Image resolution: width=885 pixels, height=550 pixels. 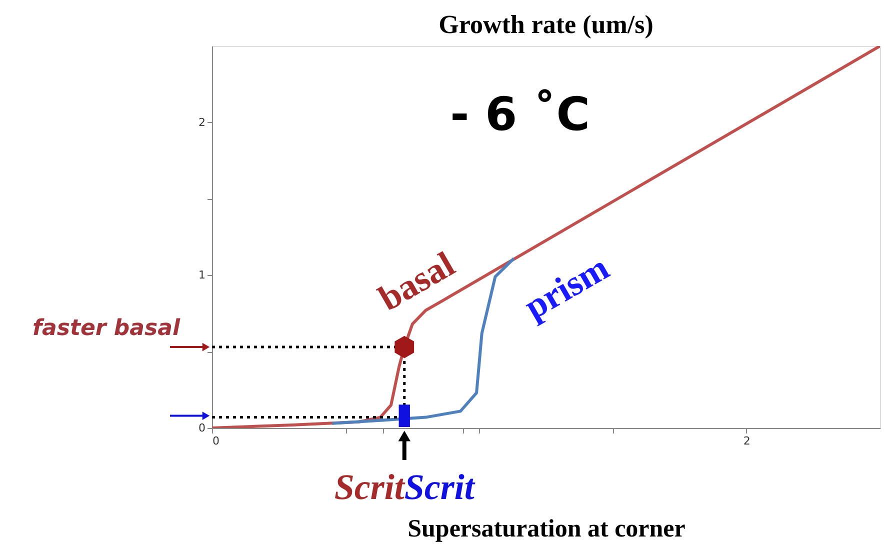 I want to click on annotation: - 6 ˚C, so click(x=520, y=114).